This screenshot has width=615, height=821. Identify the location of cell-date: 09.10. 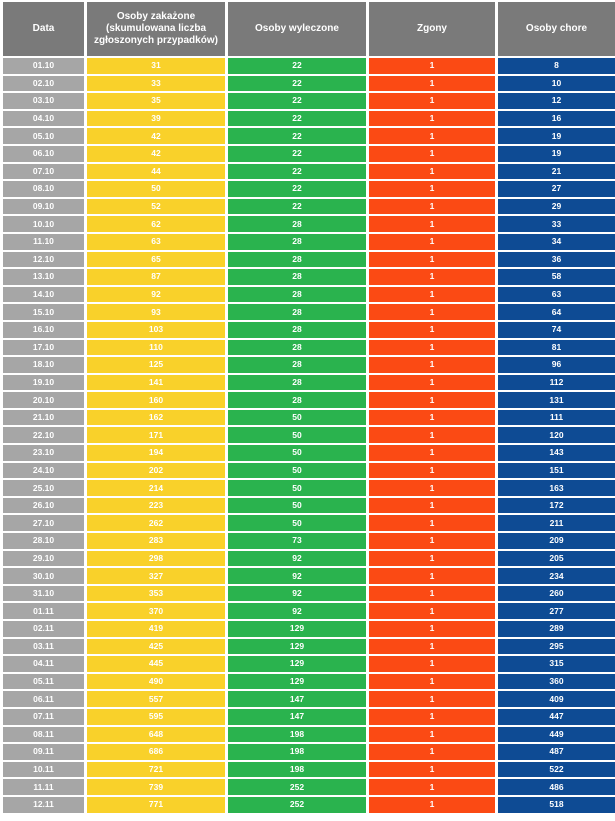
(43, 206).